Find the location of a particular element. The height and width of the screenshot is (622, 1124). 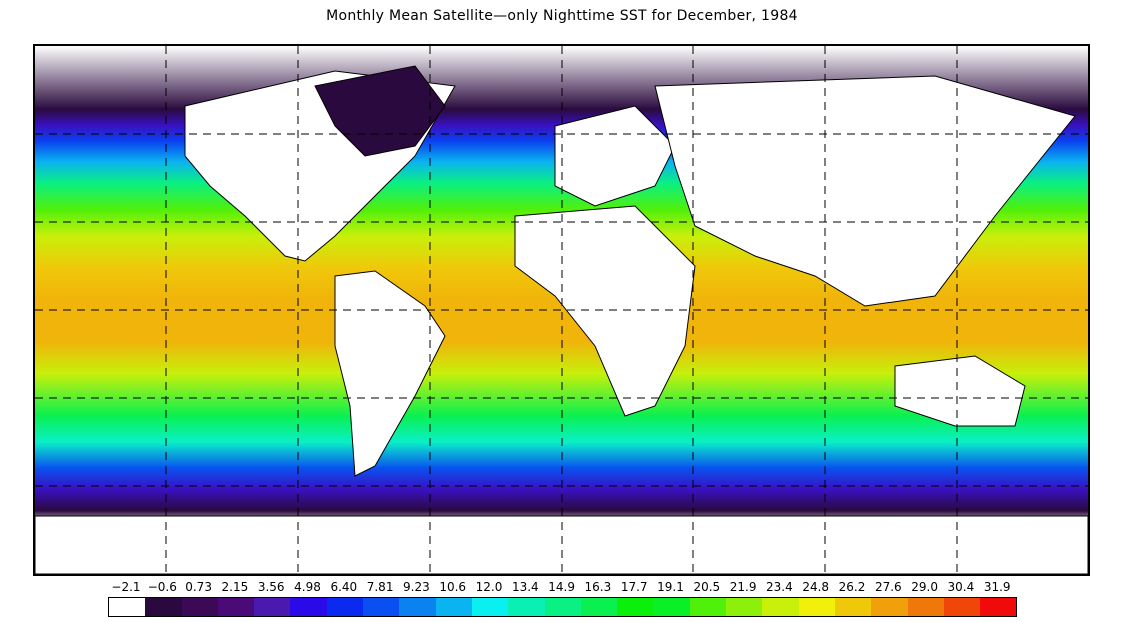

colorbar-tick-label: 9.23 is located at coordinates (416, 587).